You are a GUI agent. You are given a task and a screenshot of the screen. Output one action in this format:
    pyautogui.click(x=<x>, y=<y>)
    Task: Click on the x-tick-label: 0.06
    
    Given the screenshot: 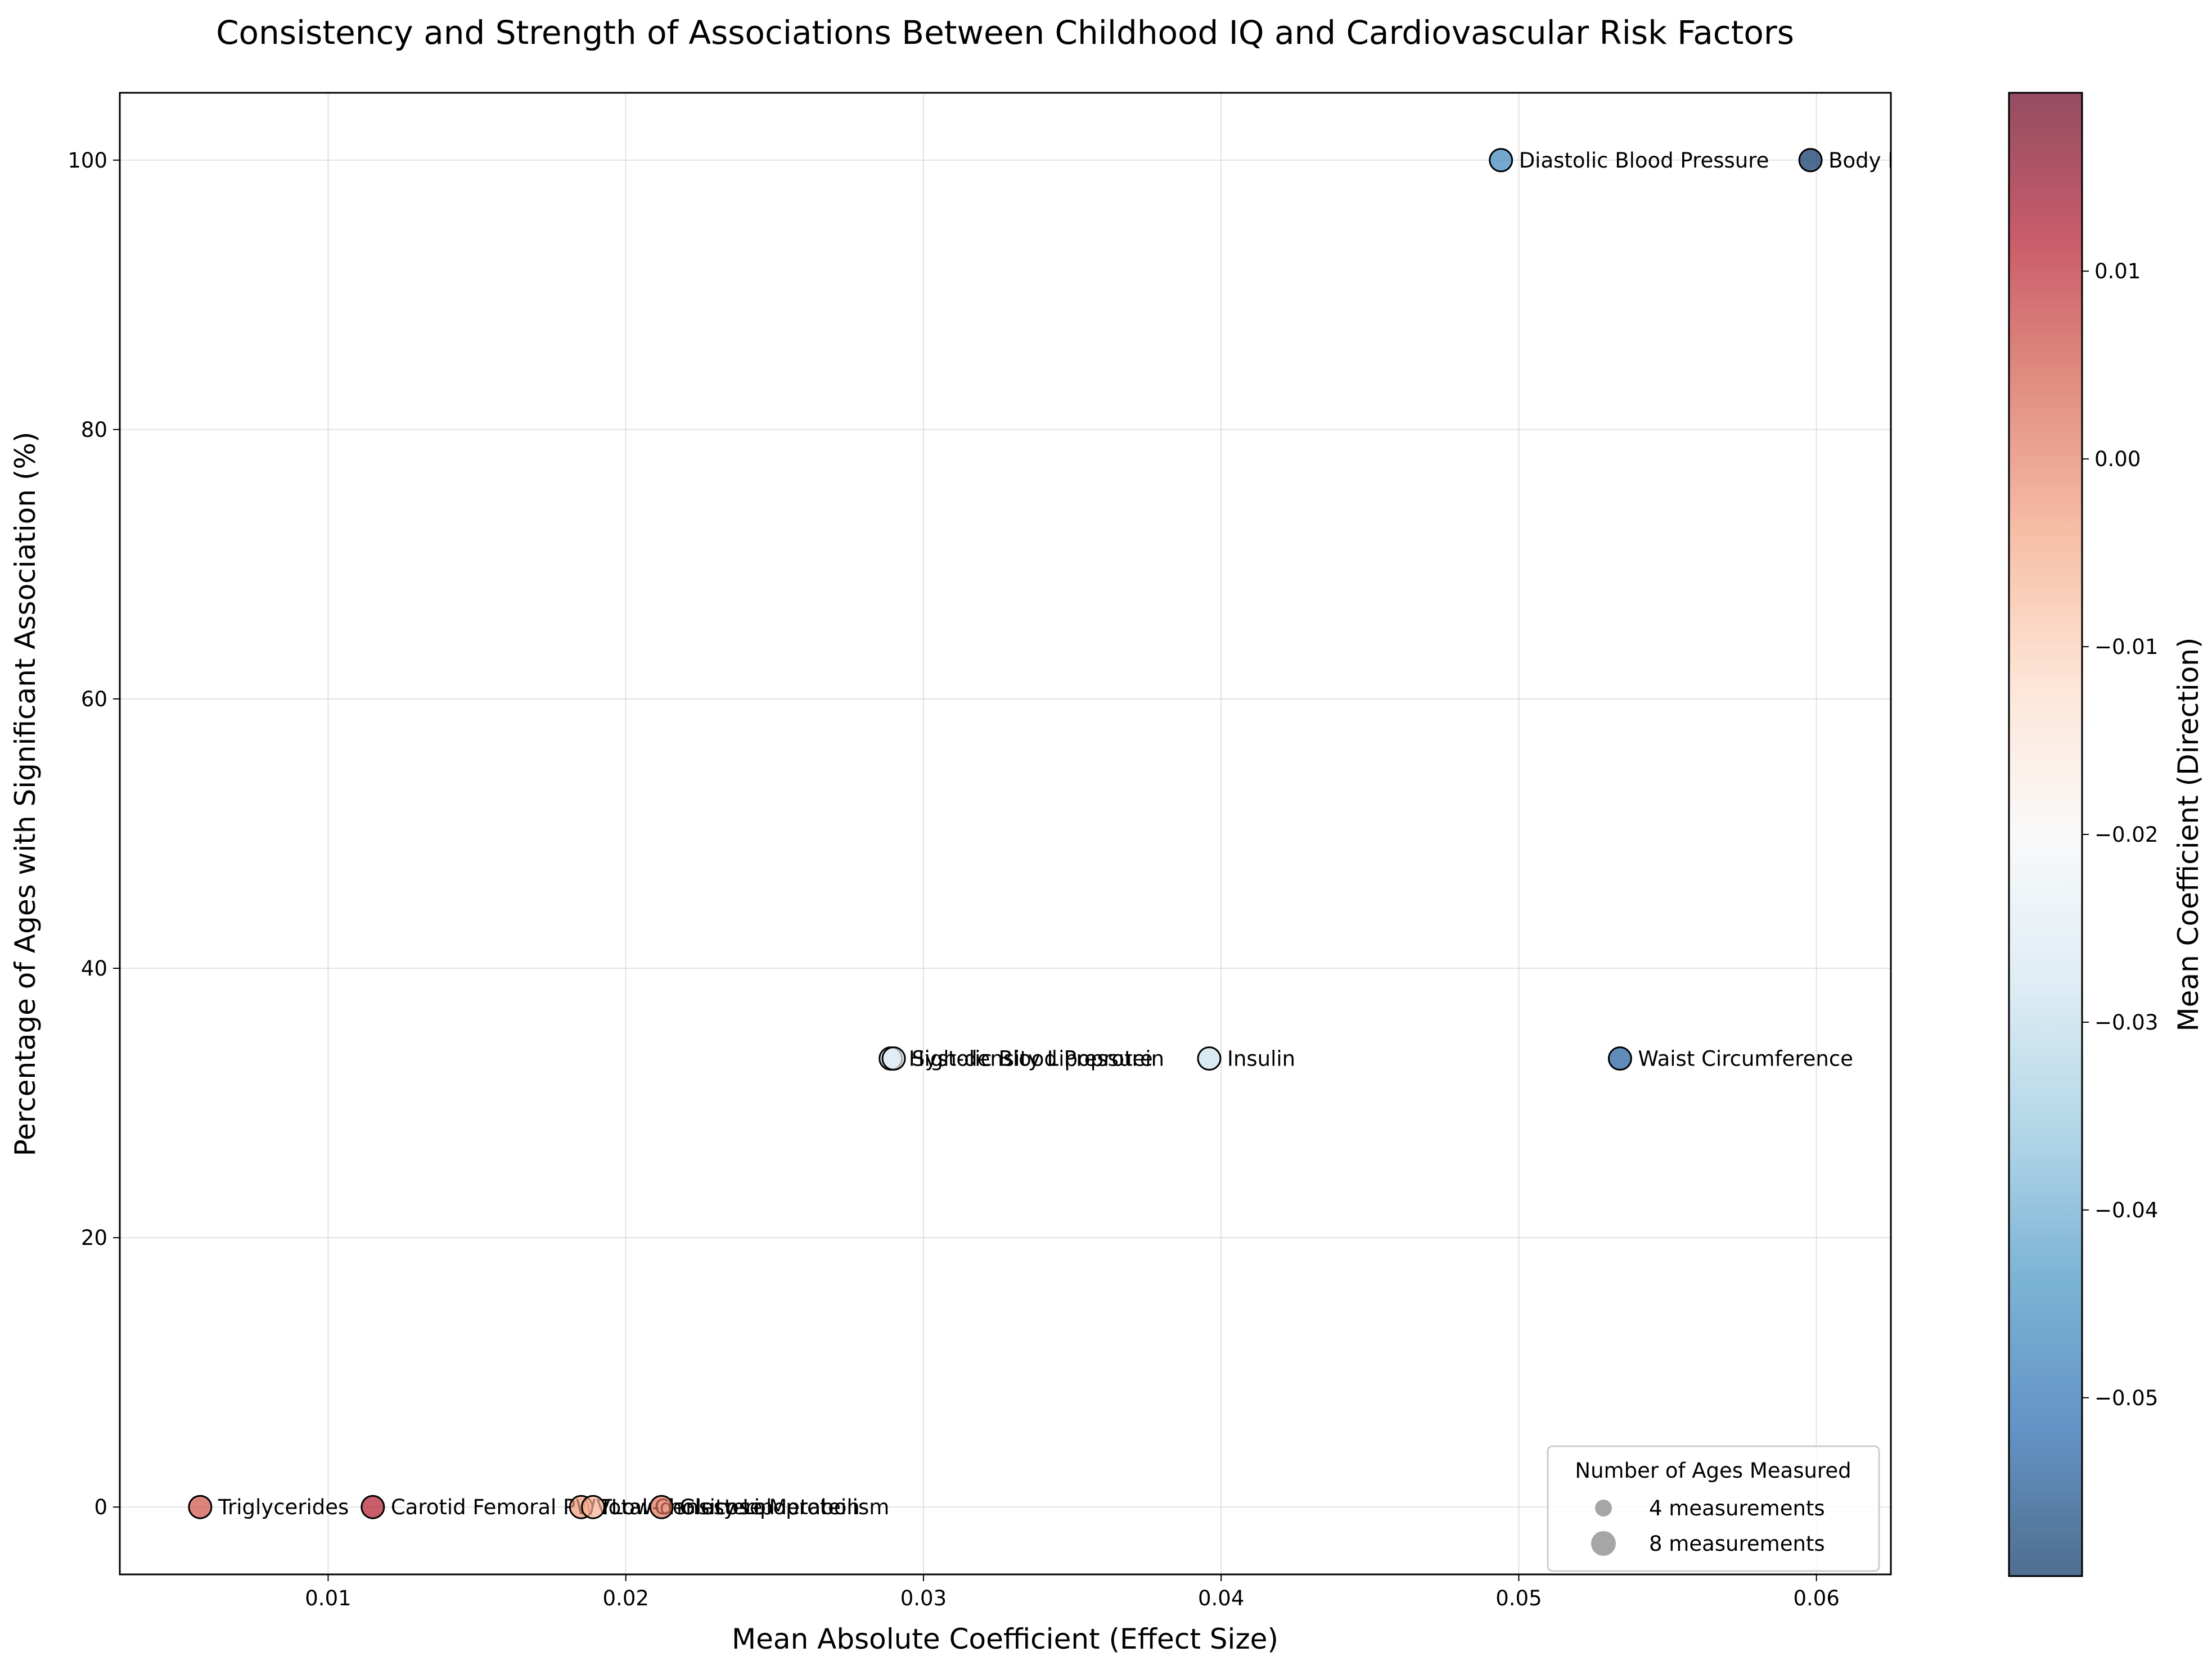 What is the action you would take?
    pyautogui.click(x=1816, y=1598)
    